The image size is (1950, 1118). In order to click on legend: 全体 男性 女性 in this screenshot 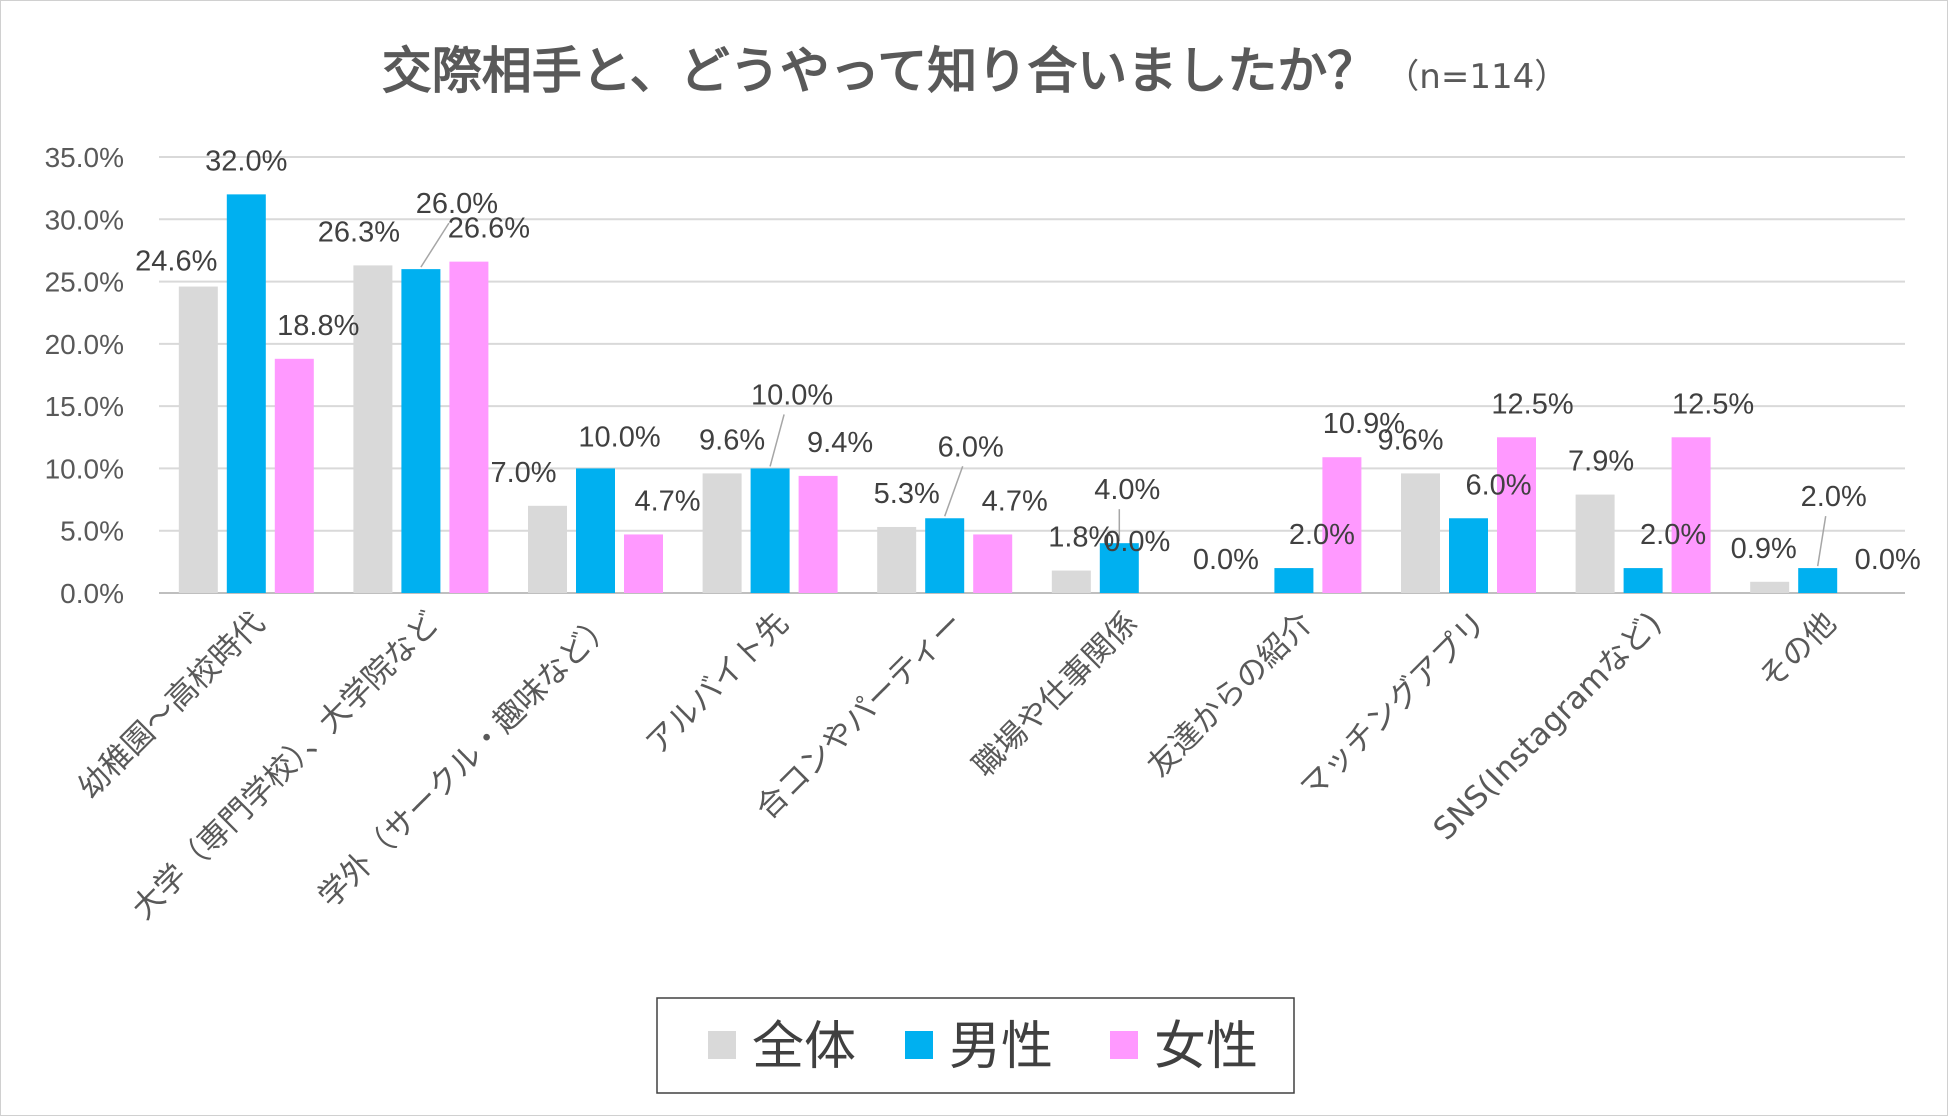, I will do `click(975, 1045)`.